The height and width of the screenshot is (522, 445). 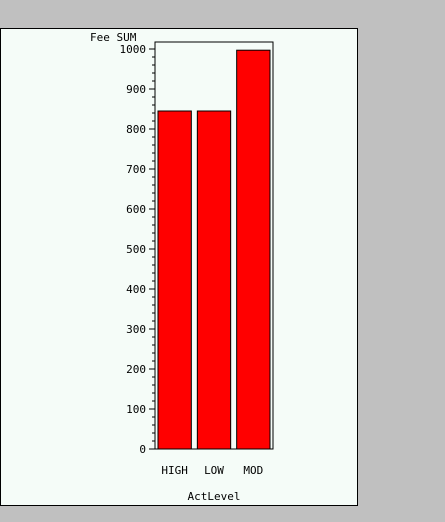 What do you see at coordinates (174, 470) in the screenshot?
I see `x-tick-label: HIGH` at bounding box center [174, 470].